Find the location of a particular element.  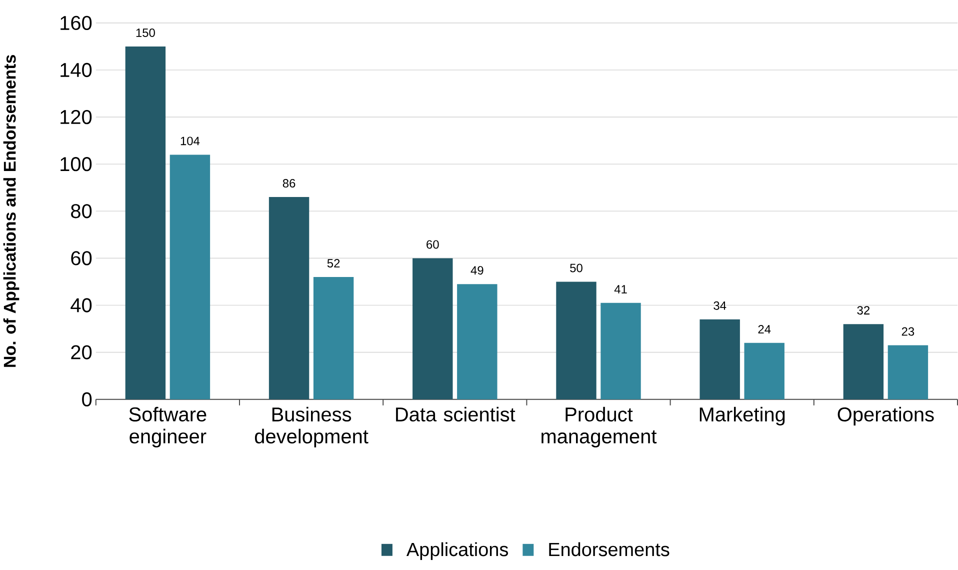

data-label: 23 is located at coordinates (908, 331).